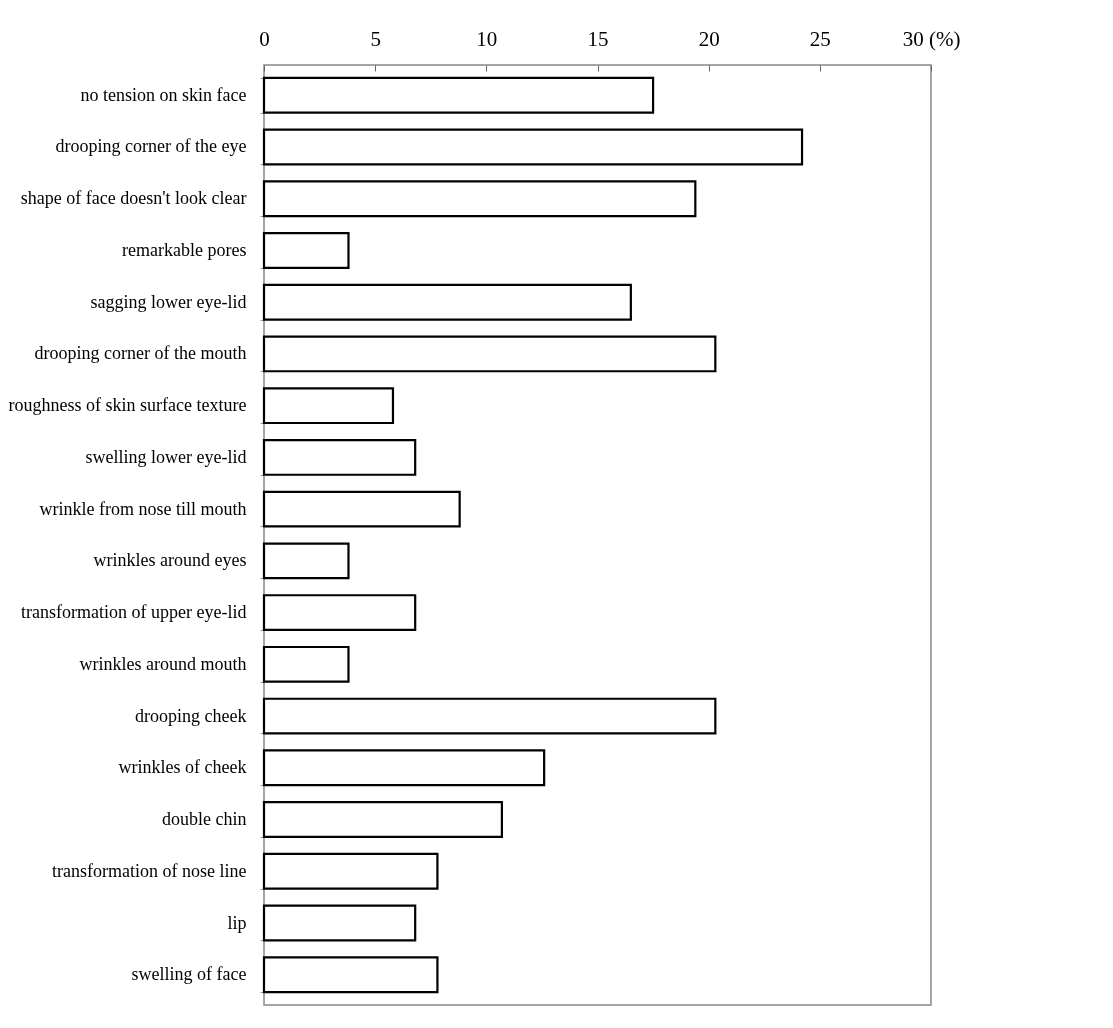  Describe the element at coordinates (140, 353) in the screenshot. I see `y-tick-label: drooping corner of the mouth` at that location.